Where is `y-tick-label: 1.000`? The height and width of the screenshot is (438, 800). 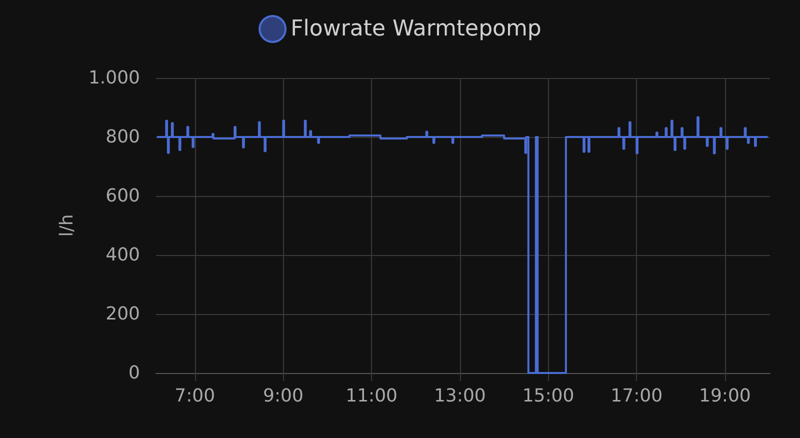 y-tick-label: 1.000 is located at coordinates (114, 78).